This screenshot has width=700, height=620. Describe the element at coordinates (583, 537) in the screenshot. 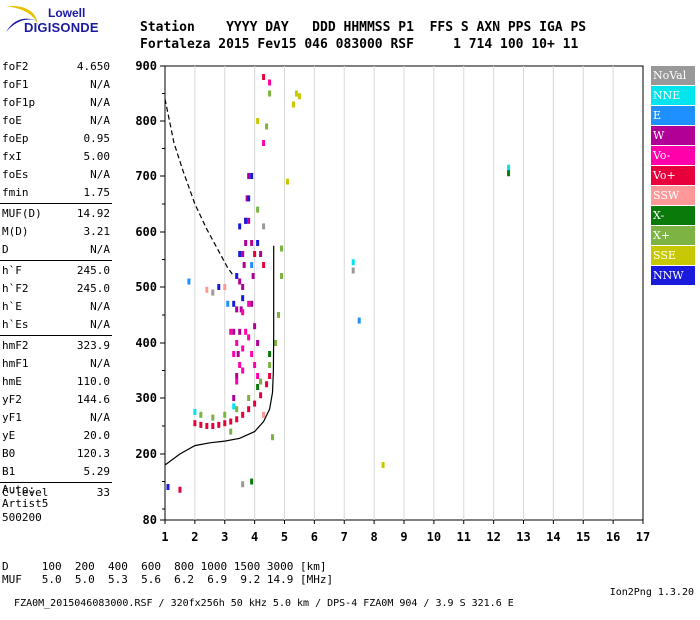

I see `x-tick-label: 15` at that location.